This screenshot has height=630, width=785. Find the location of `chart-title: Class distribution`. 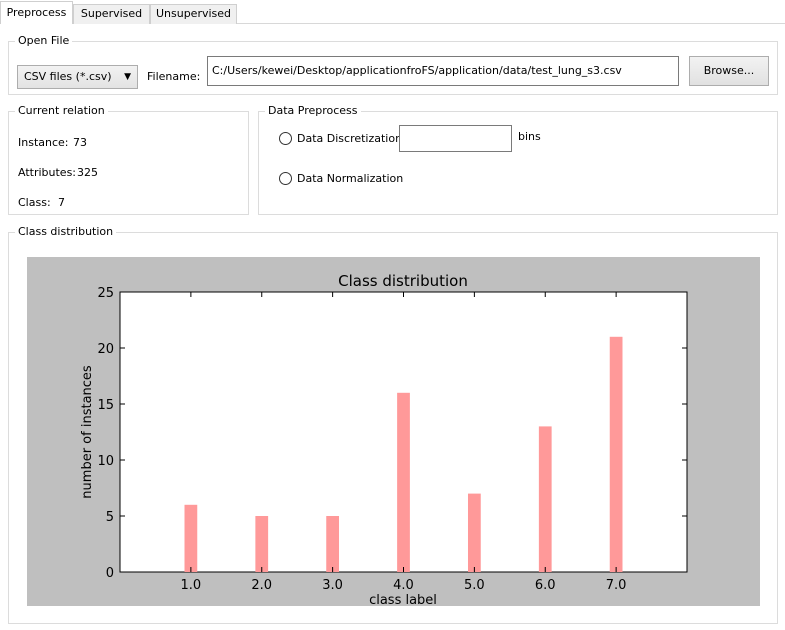

chart-title: Class distribution is located at coordinates (403, 281).